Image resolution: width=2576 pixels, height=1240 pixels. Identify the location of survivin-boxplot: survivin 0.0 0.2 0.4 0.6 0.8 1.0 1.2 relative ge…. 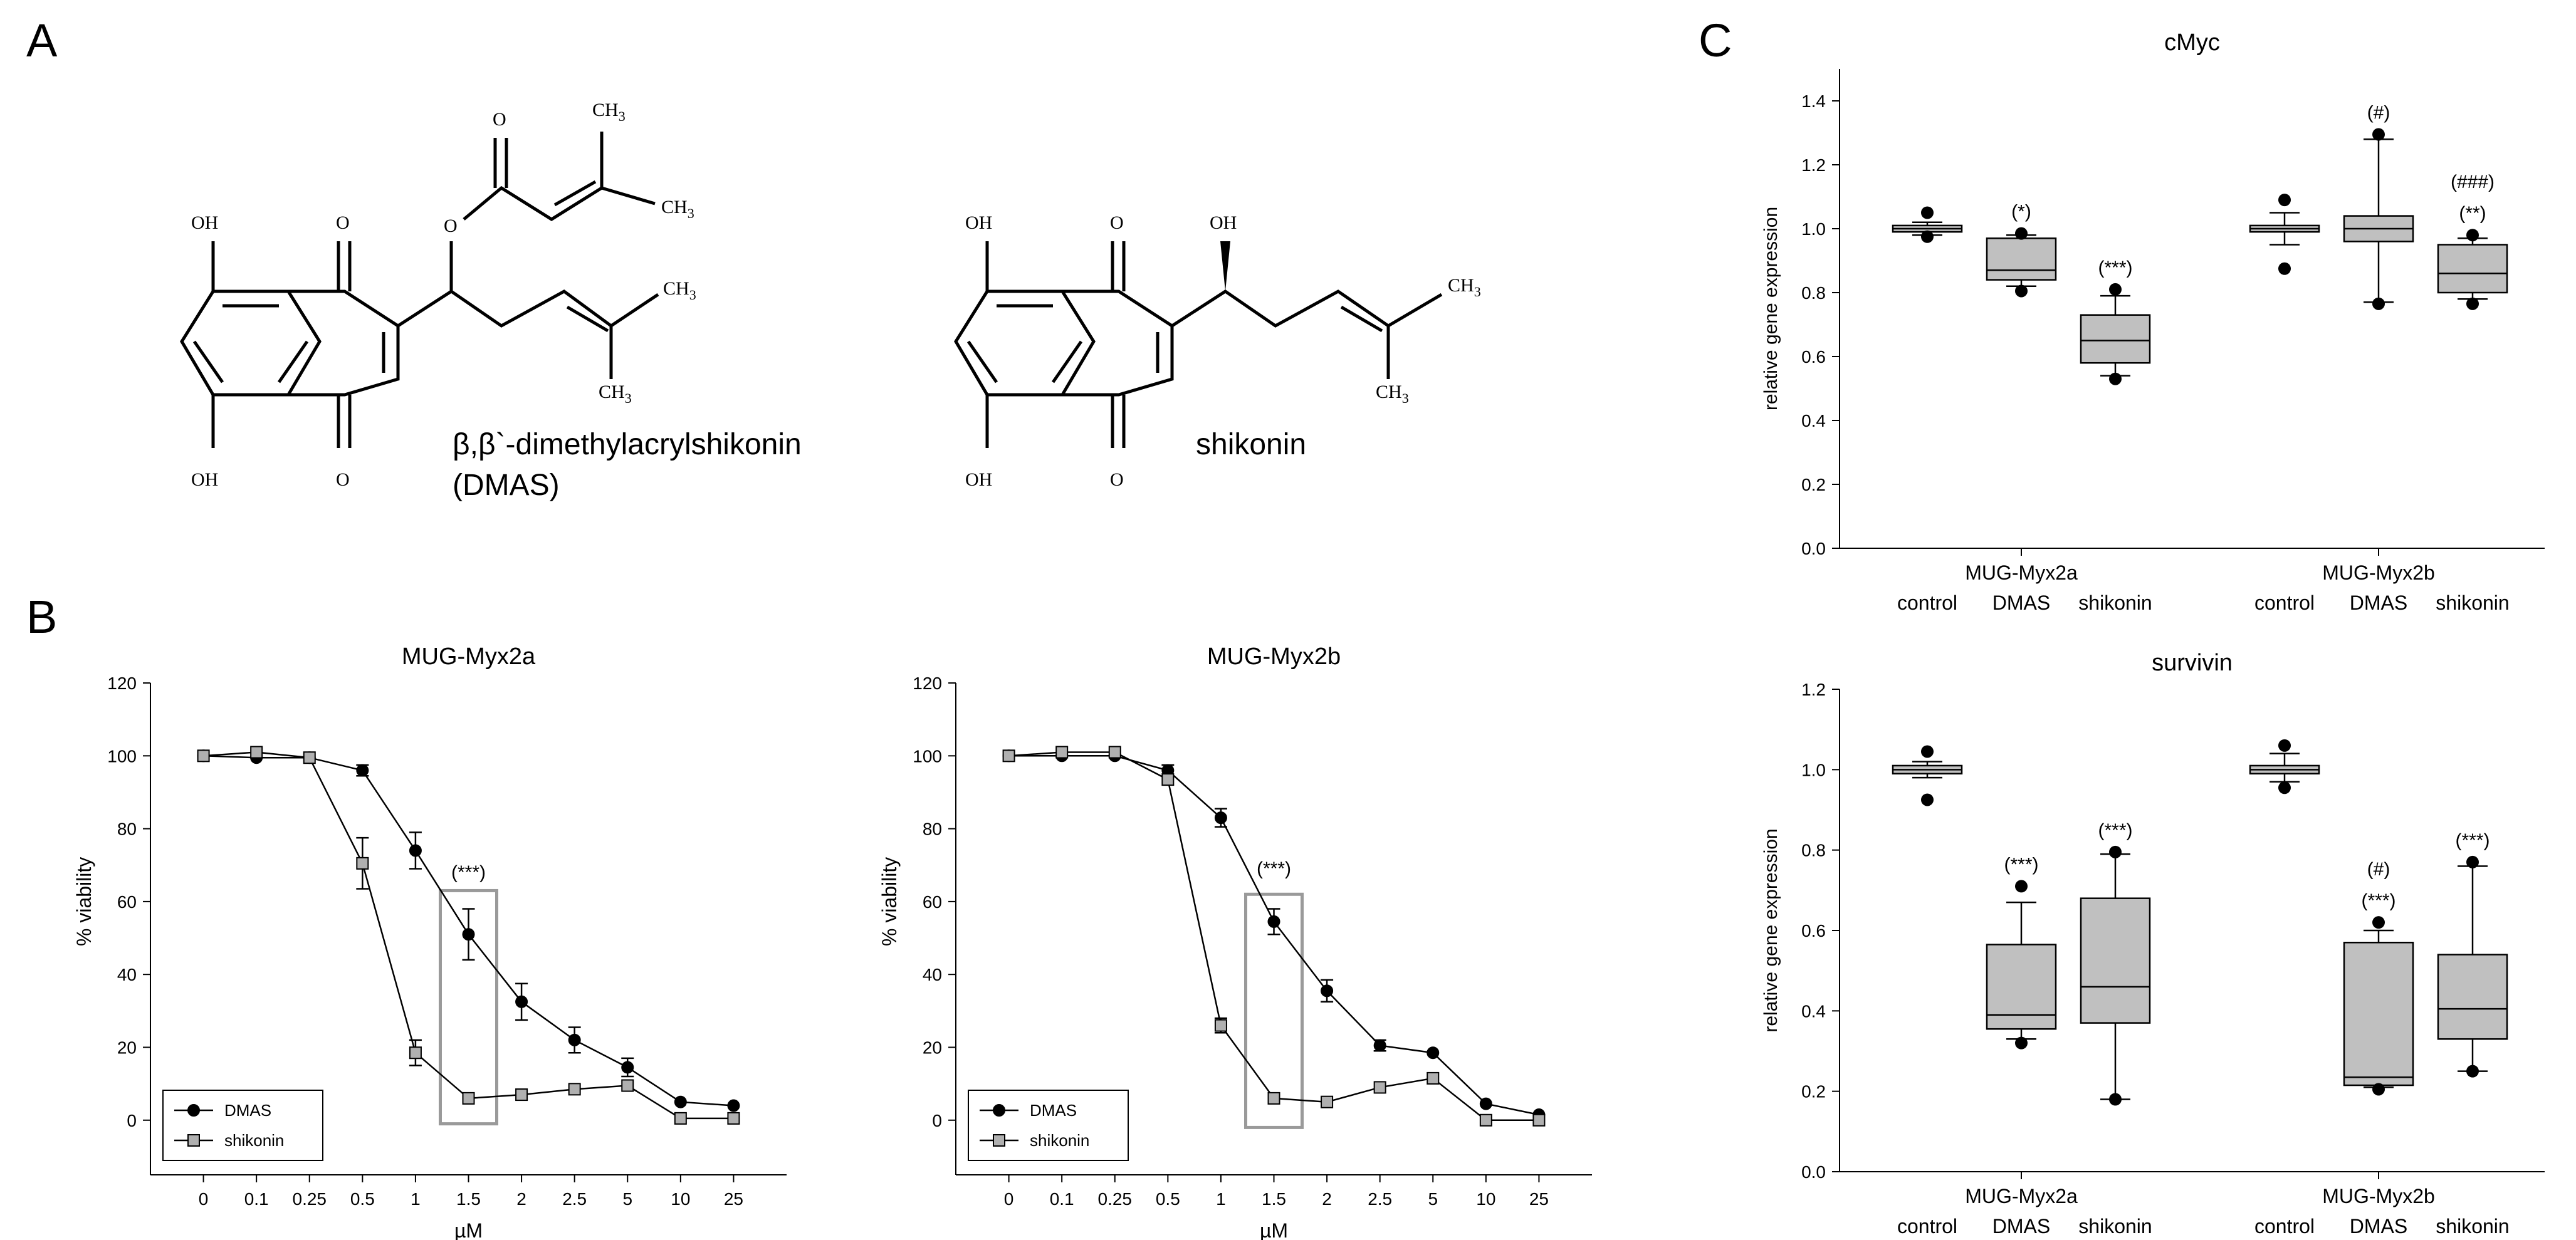
(2153, 943).